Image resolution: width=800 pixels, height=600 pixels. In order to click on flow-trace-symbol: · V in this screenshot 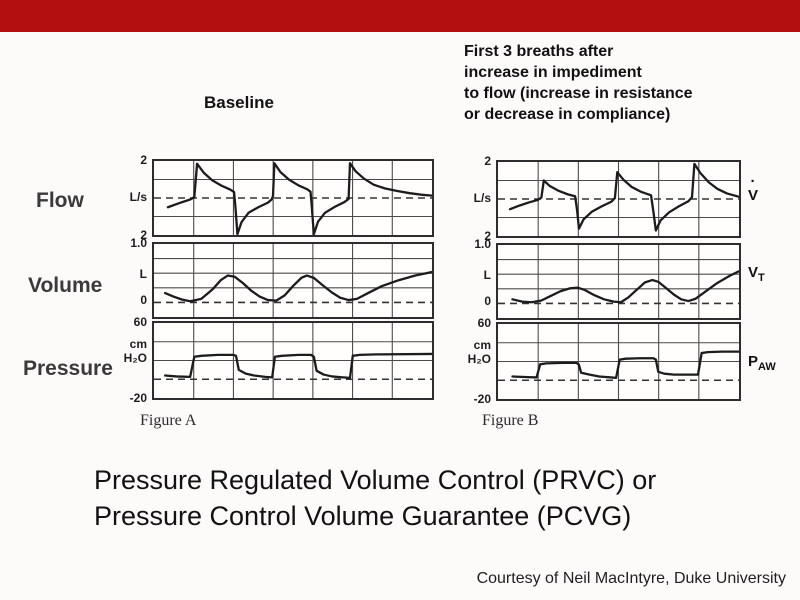, I will do `click(753, 189)`.